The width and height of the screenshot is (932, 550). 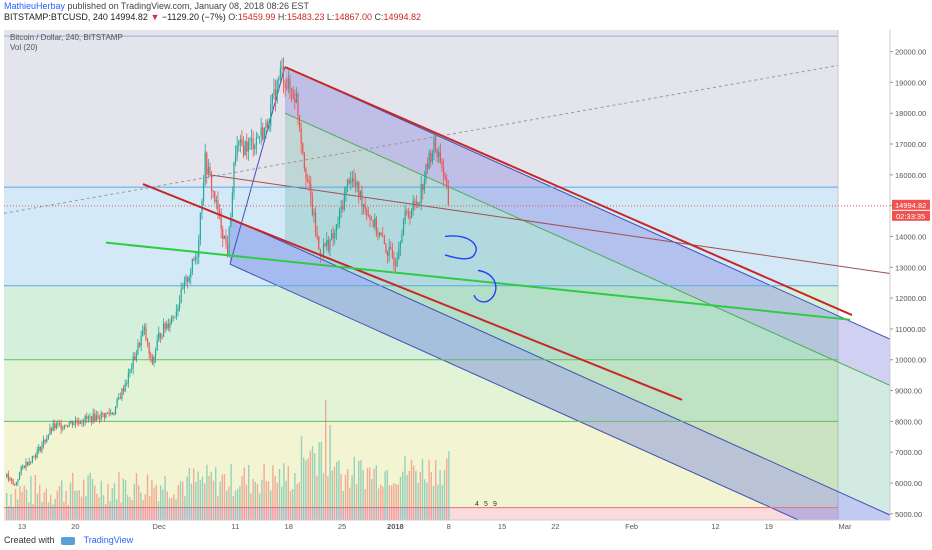 What do you see at coordinates (342, 526) in the screenshot?
I see `x-tick-label: 25` at bounding box center [342, 526].